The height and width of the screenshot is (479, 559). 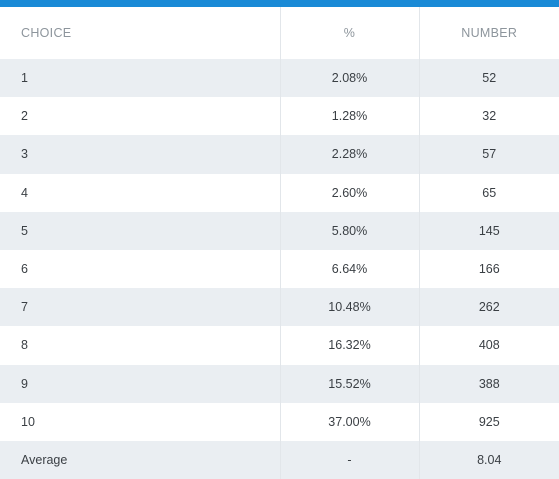 I want to click on cell-percent: 6.64%, so click(x=349, y=269).